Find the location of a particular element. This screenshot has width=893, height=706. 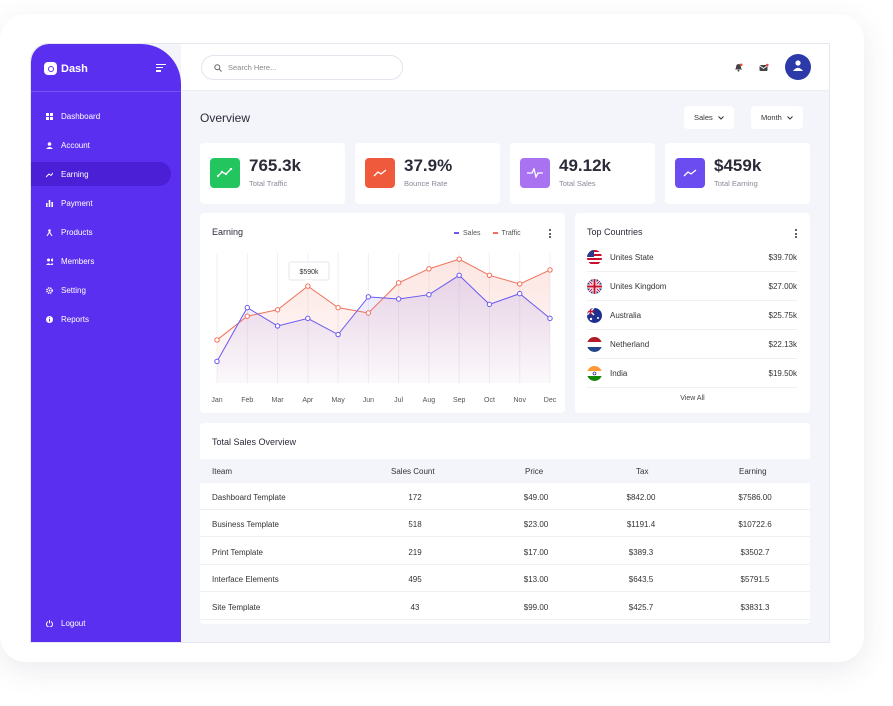

sidebar-item-earning: Earning is located at coordinates (101, 174).